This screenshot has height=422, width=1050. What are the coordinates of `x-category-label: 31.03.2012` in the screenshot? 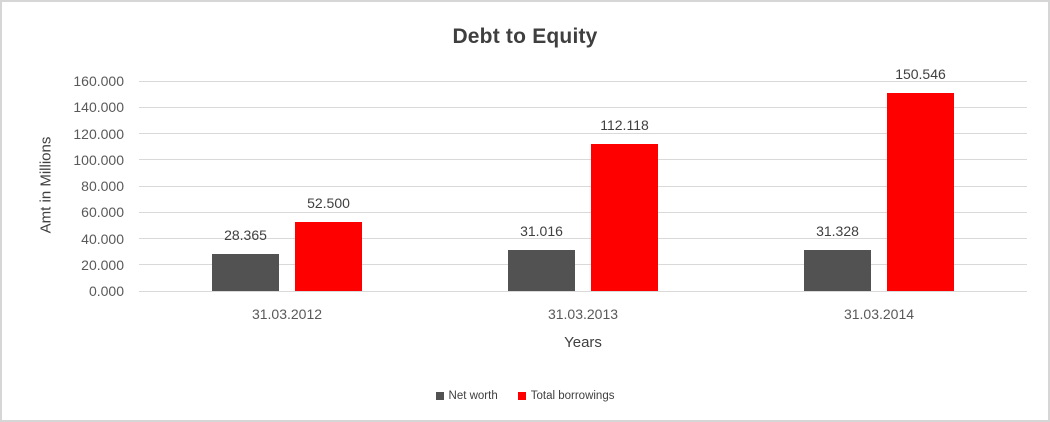 It's located at (287, 314).